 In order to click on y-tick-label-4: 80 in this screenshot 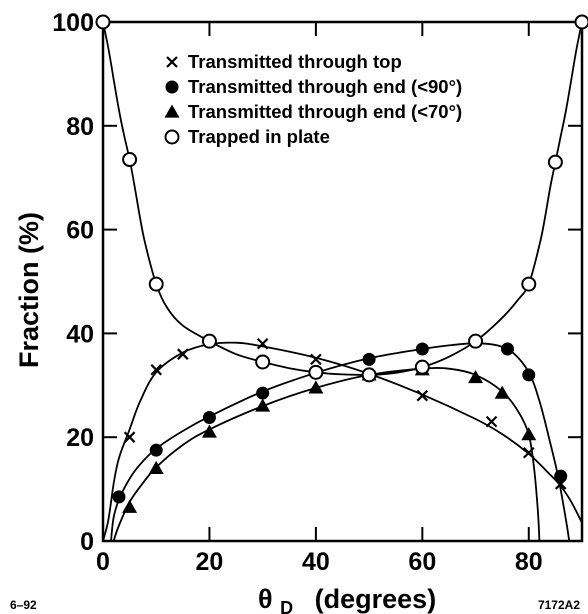, I will do `click(80, 127)`.